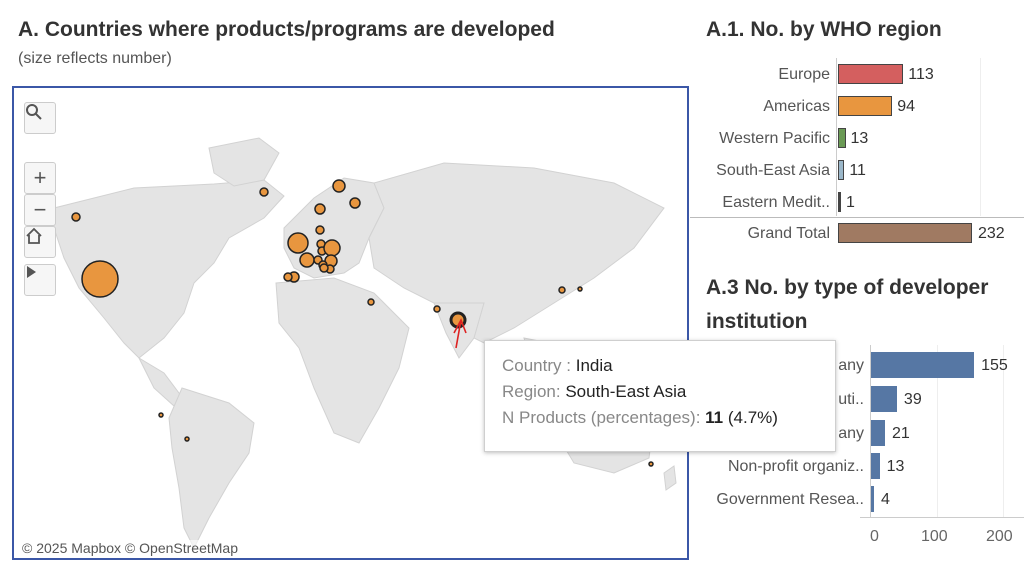  I want to click on tooltip-products-row: N Products (percentages): 11 (4.7%), so click(668, 418).